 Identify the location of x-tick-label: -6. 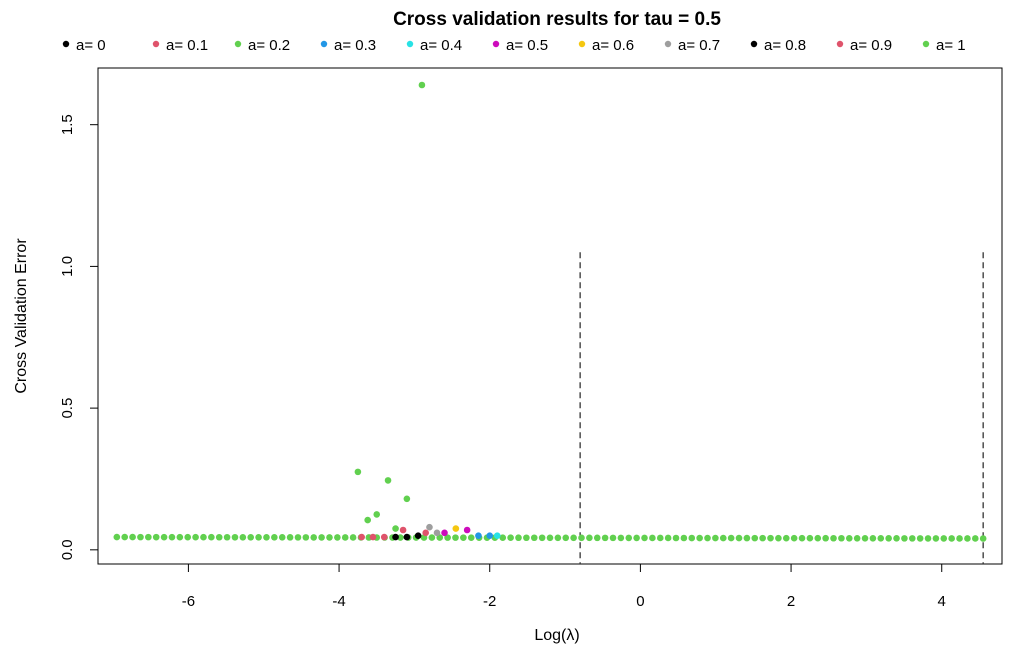
(188, 601).